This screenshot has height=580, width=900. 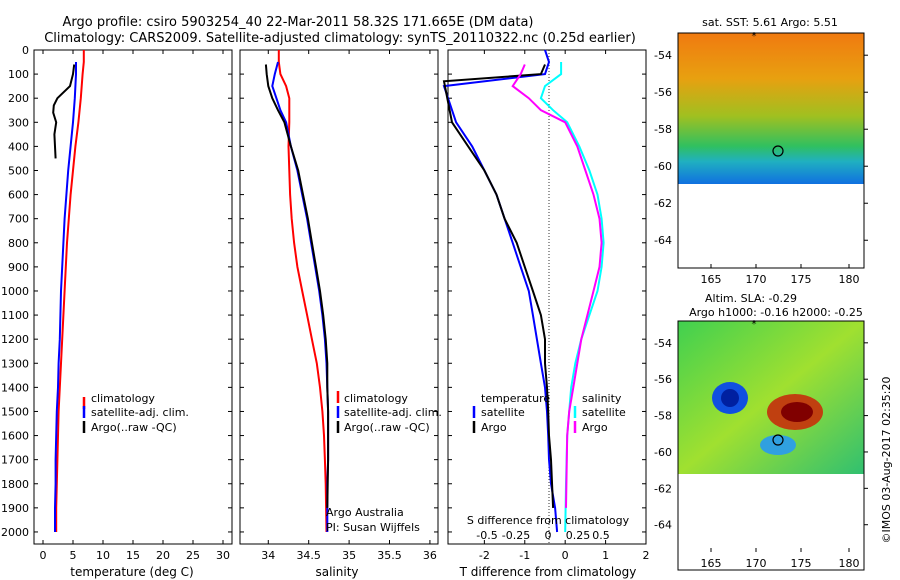 I want to click on y-tick-label: 500, so click(x=18, y=170).